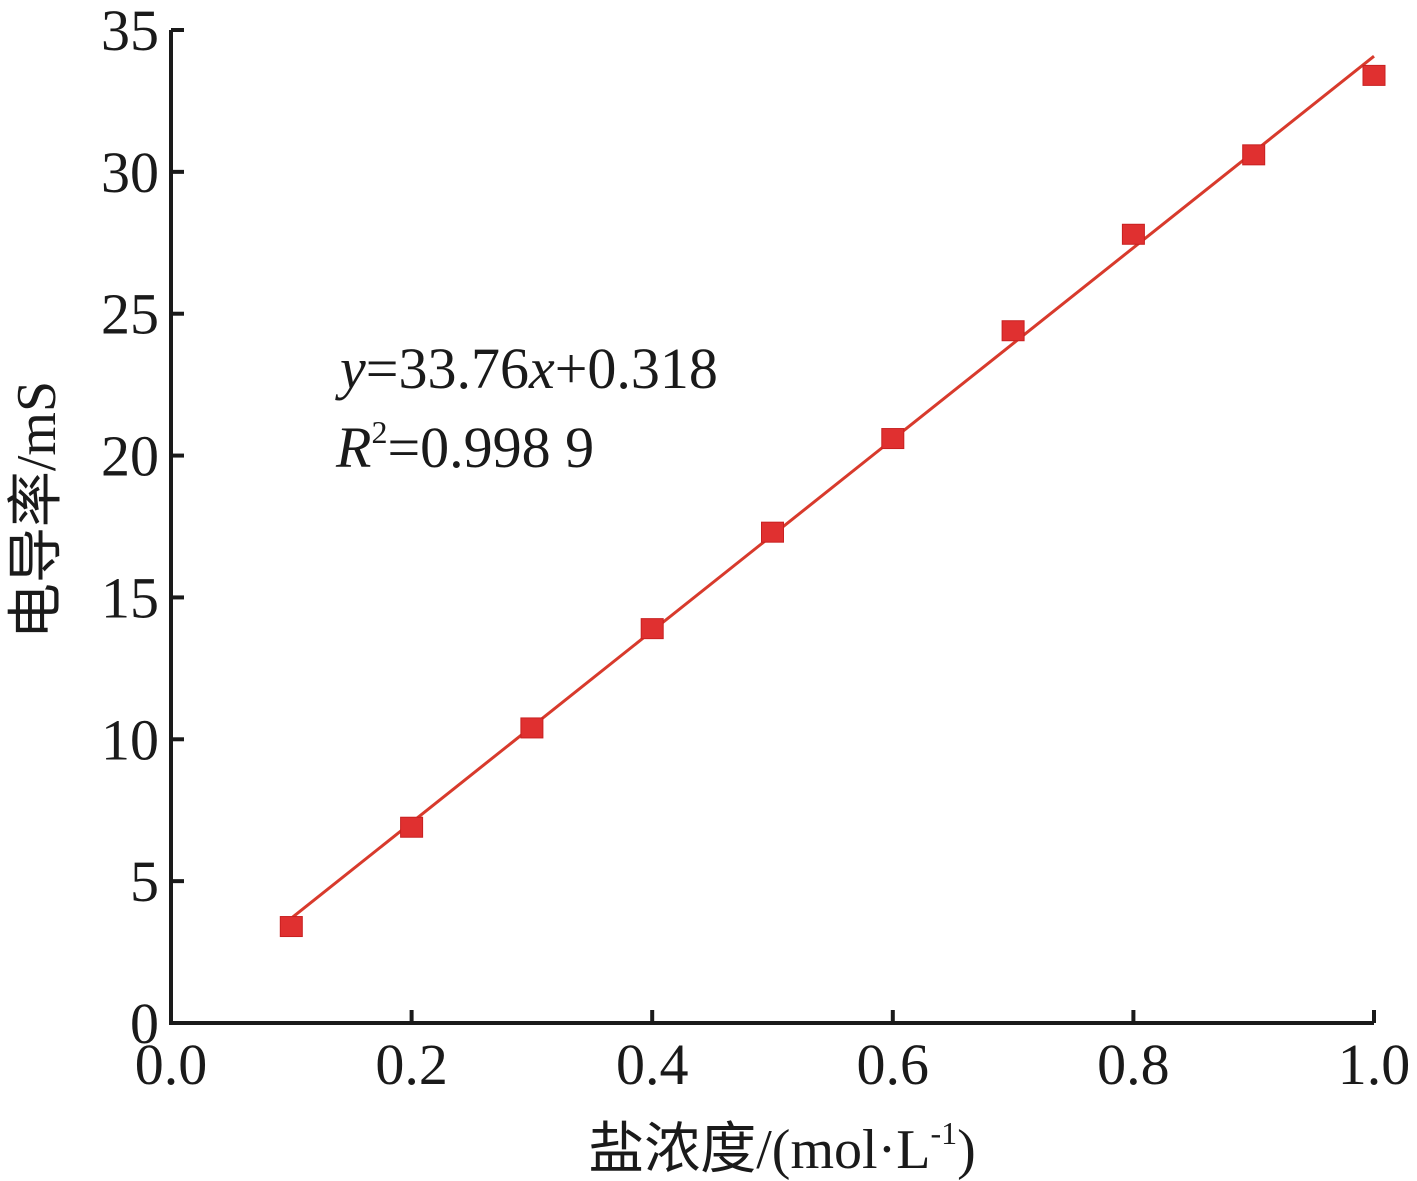 This screenshot has width=1417, height=1181. I want to click on y-tick-label: 10, so click(130, 739).